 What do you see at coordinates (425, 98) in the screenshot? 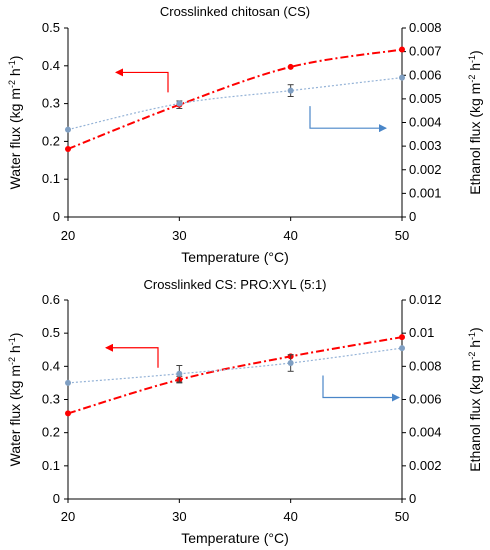
I see `y2-tick-label: 0.005` at bounding box center [425, 98].